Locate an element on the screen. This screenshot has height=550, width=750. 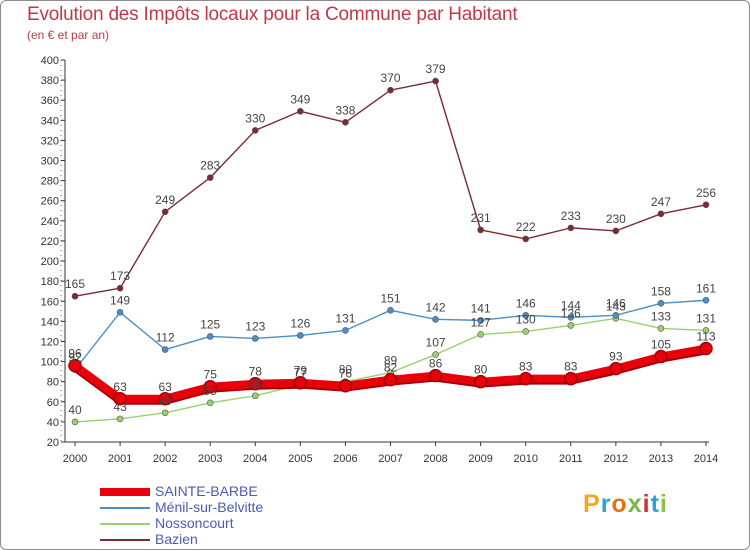
x-tick-label: 2000 is located at coordinates (75, 459).